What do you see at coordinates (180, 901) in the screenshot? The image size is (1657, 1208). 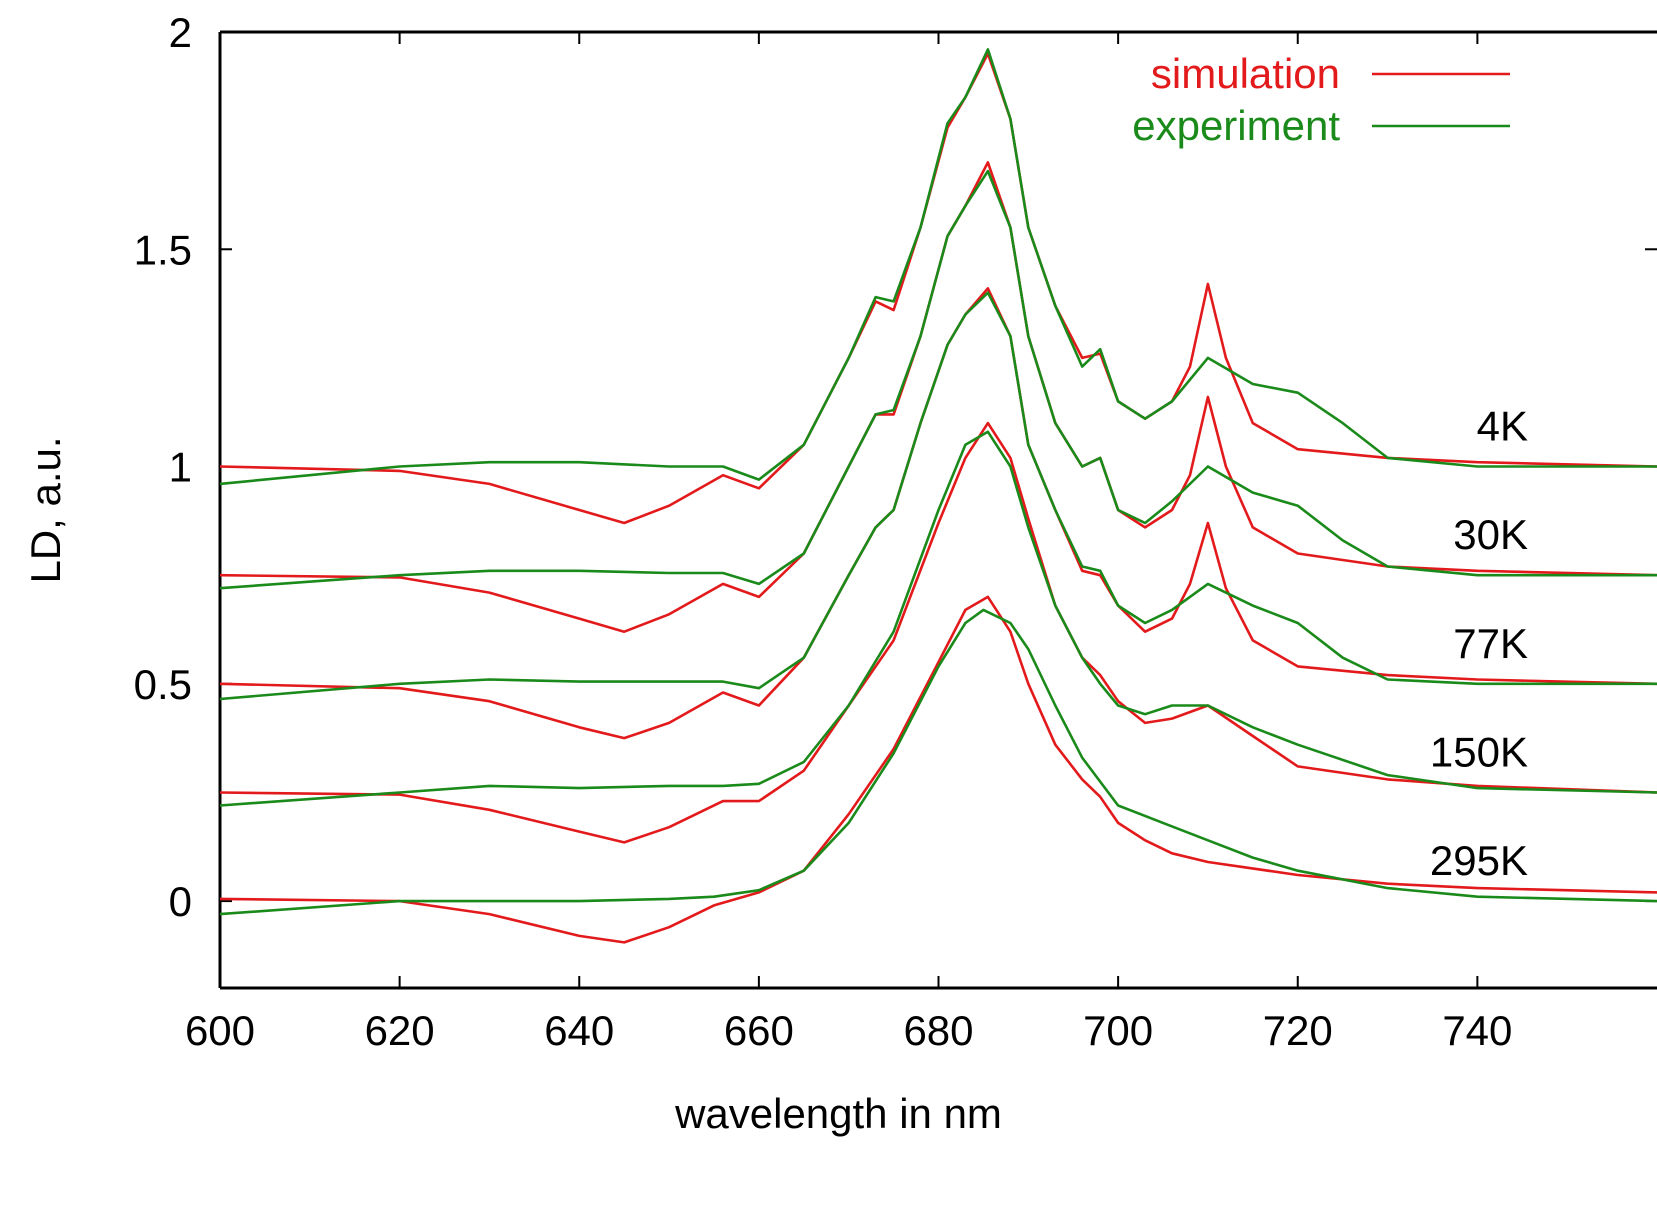 I see `y-tick-label: 0` at bounding box center [180, 901].